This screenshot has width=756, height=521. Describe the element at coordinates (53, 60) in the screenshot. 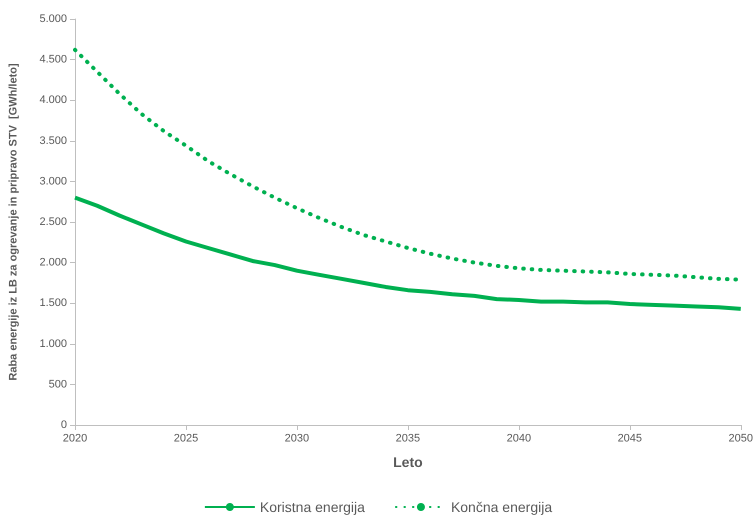

I see `y-tick-label: 4.500` at that location.